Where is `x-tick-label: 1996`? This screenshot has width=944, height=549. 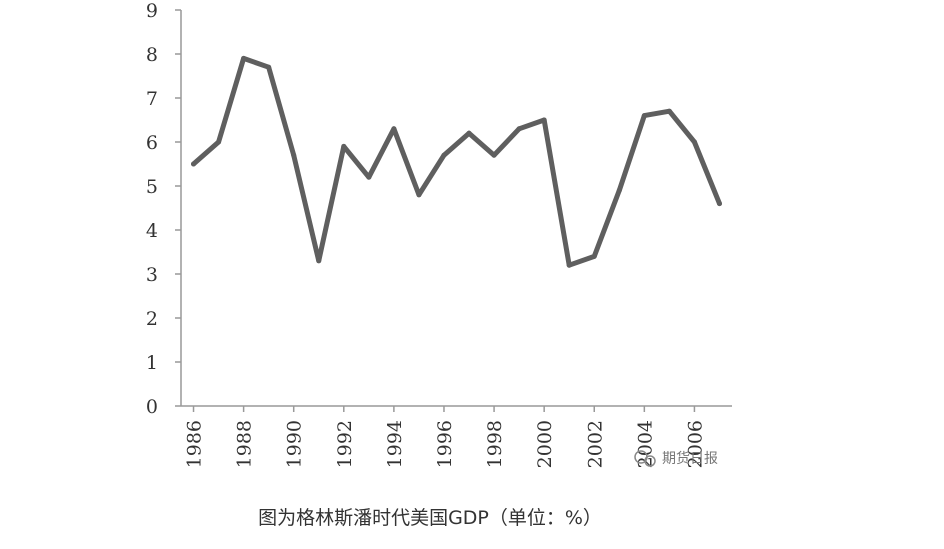 x-tick-label: 1996 is located at coordinates (445, 444).